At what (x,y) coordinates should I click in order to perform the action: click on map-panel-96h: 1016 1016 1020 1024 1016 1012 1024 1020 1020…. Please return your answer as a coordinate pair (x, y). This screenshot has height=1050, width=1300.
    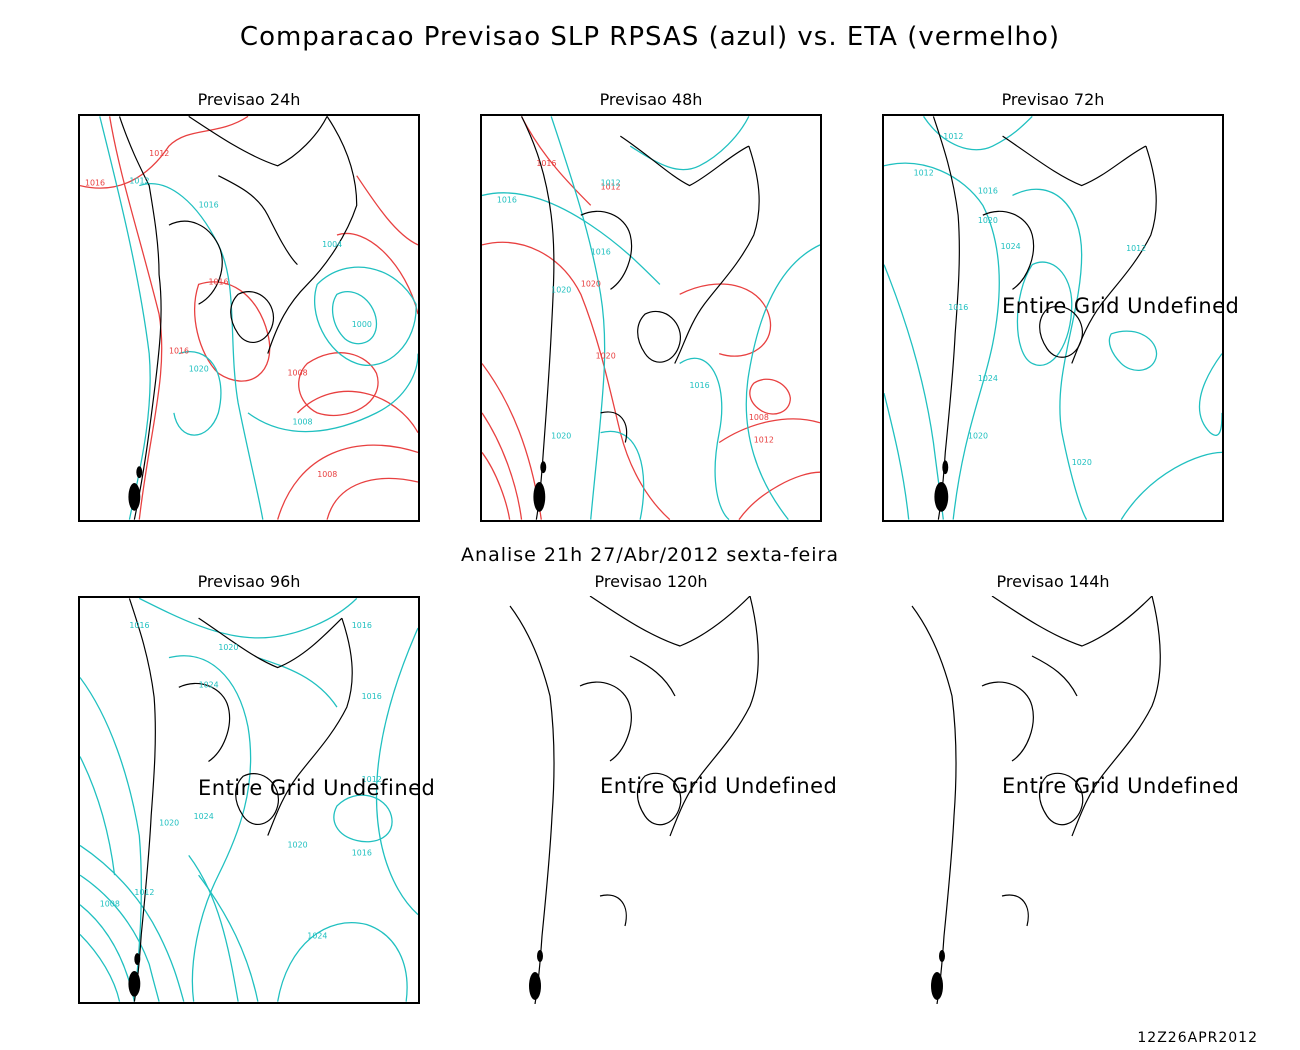
    Looking at the image, I should click on (256, 800).